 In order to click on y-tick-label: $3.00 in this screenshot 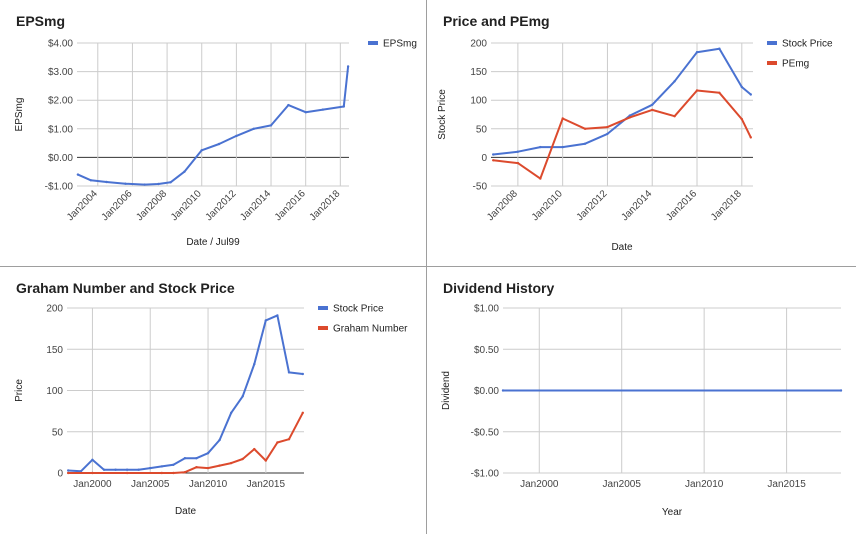, I will do `click(60, 72)`.